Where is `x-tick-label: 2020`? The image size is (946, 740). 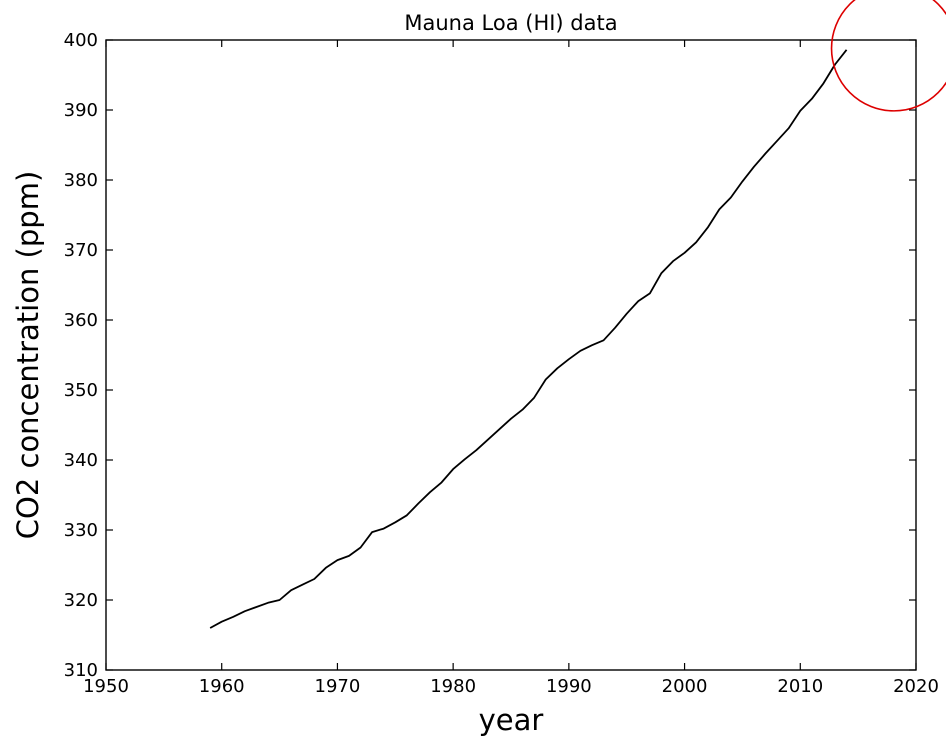 x-tick-label: 2020 is located at coordinates (916, 686).